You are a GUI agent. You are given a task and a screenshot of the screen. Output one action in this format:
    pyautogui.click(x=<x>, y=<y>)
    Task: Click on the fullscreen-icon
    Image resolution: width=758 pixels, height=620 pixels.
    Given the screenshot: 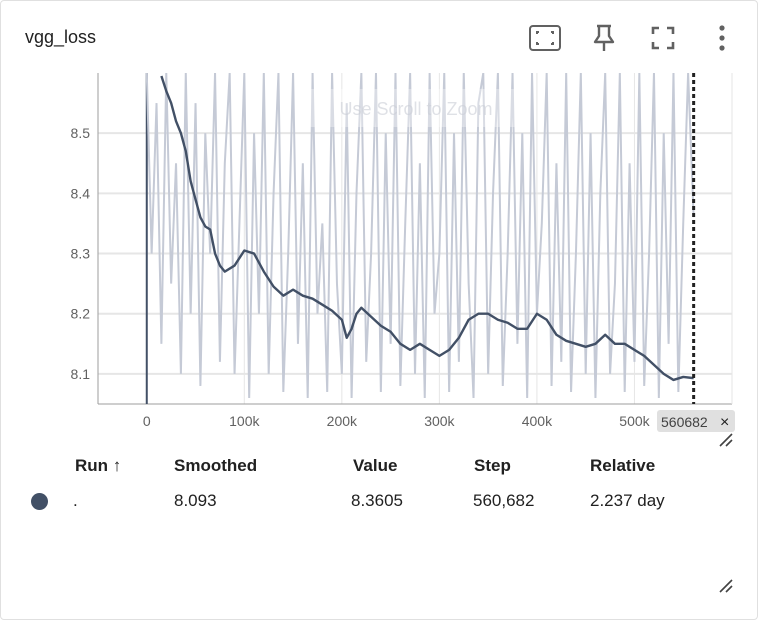 What is the action you would take?
    pyautogui.click(x=663, y=38)
    